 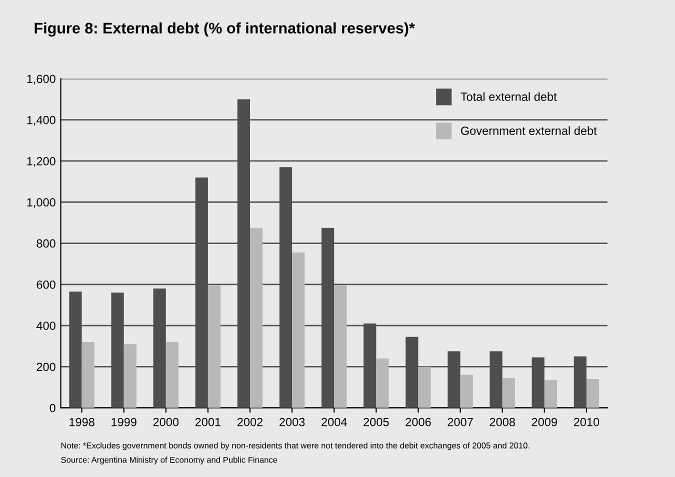 What do you see at coordinates (41, 203) in the screenshot?
I see `y-tick-label: 1,000` at bounding box center [41, 203].